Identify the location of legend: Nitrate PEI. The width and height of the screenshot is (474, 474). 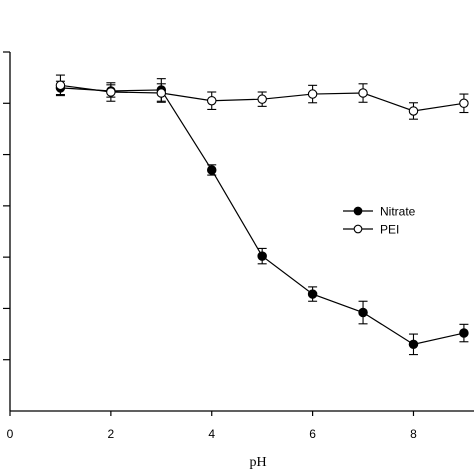
(379, 221).